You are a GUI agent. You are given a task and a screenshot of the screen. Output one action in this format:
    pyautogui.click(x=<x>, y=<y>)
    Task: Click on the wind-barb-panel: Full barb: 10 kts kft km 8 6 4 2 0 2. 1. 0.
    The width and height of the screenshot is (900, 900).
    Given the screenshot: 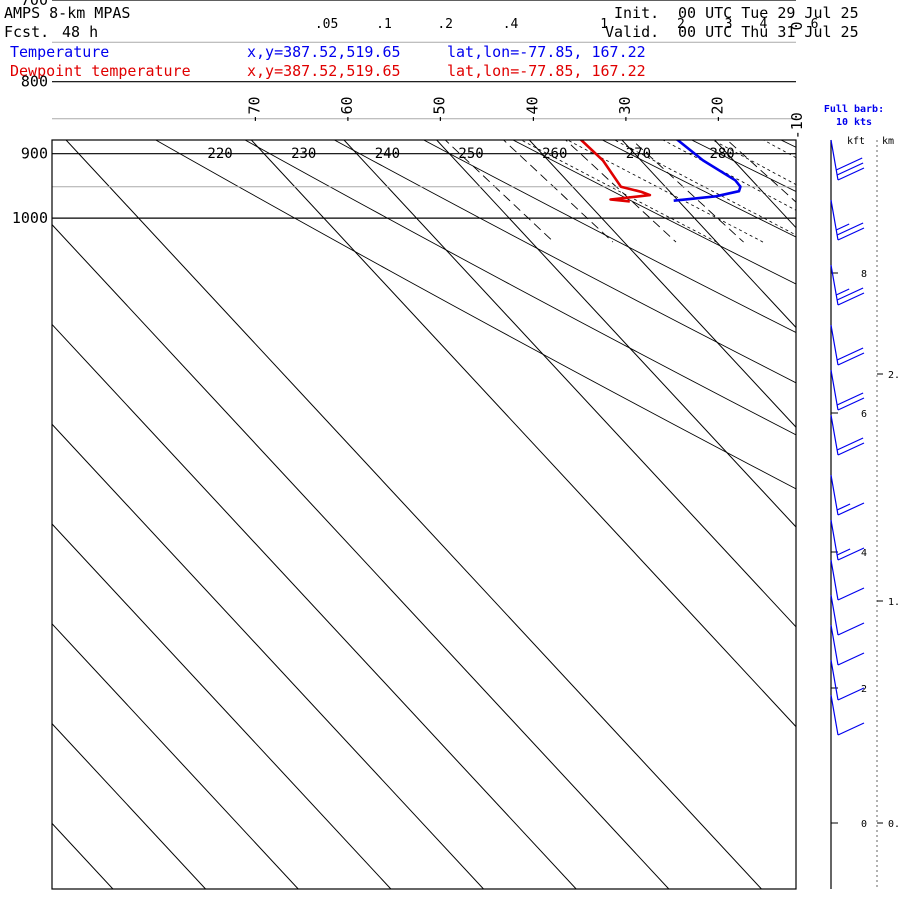 What is the action you would take?
    pyautogui.click(x=862, y=496)
    